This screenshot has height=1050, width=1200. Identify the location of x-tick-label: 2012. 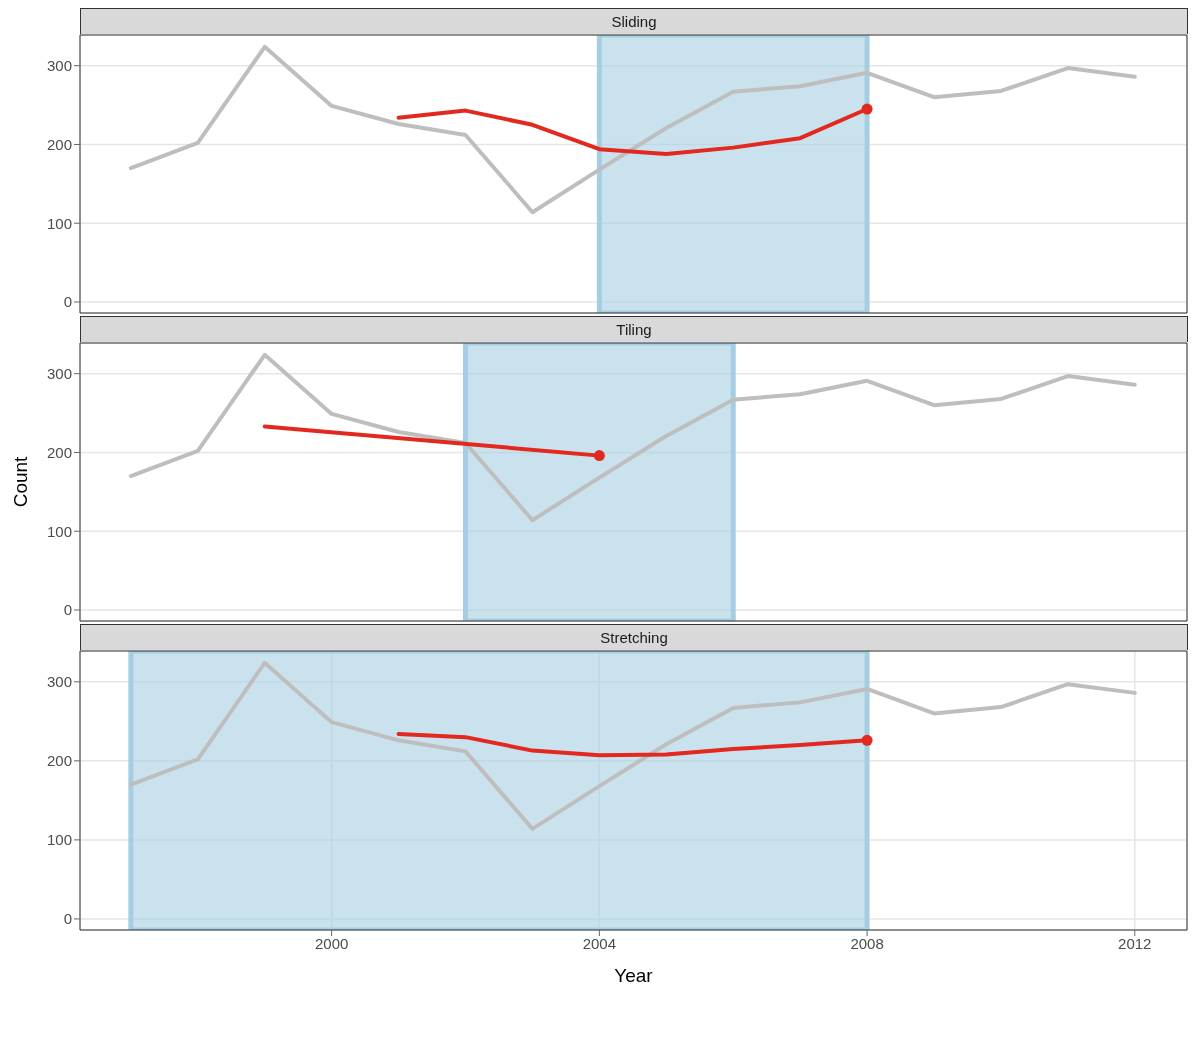
(1135, 943).